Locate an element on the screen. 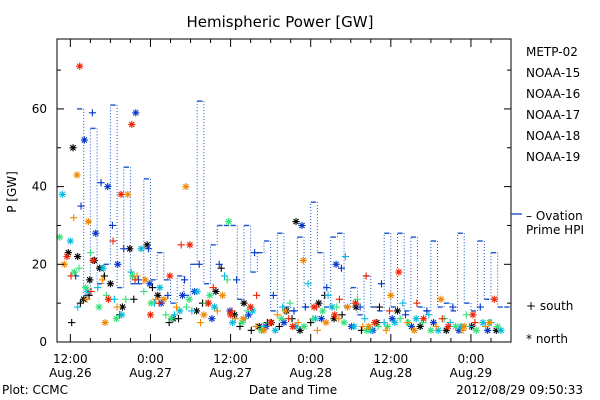 This screenshot has height=400, width=600. x-tick-label-time: 0:00 is located at coordinates (470, 359).